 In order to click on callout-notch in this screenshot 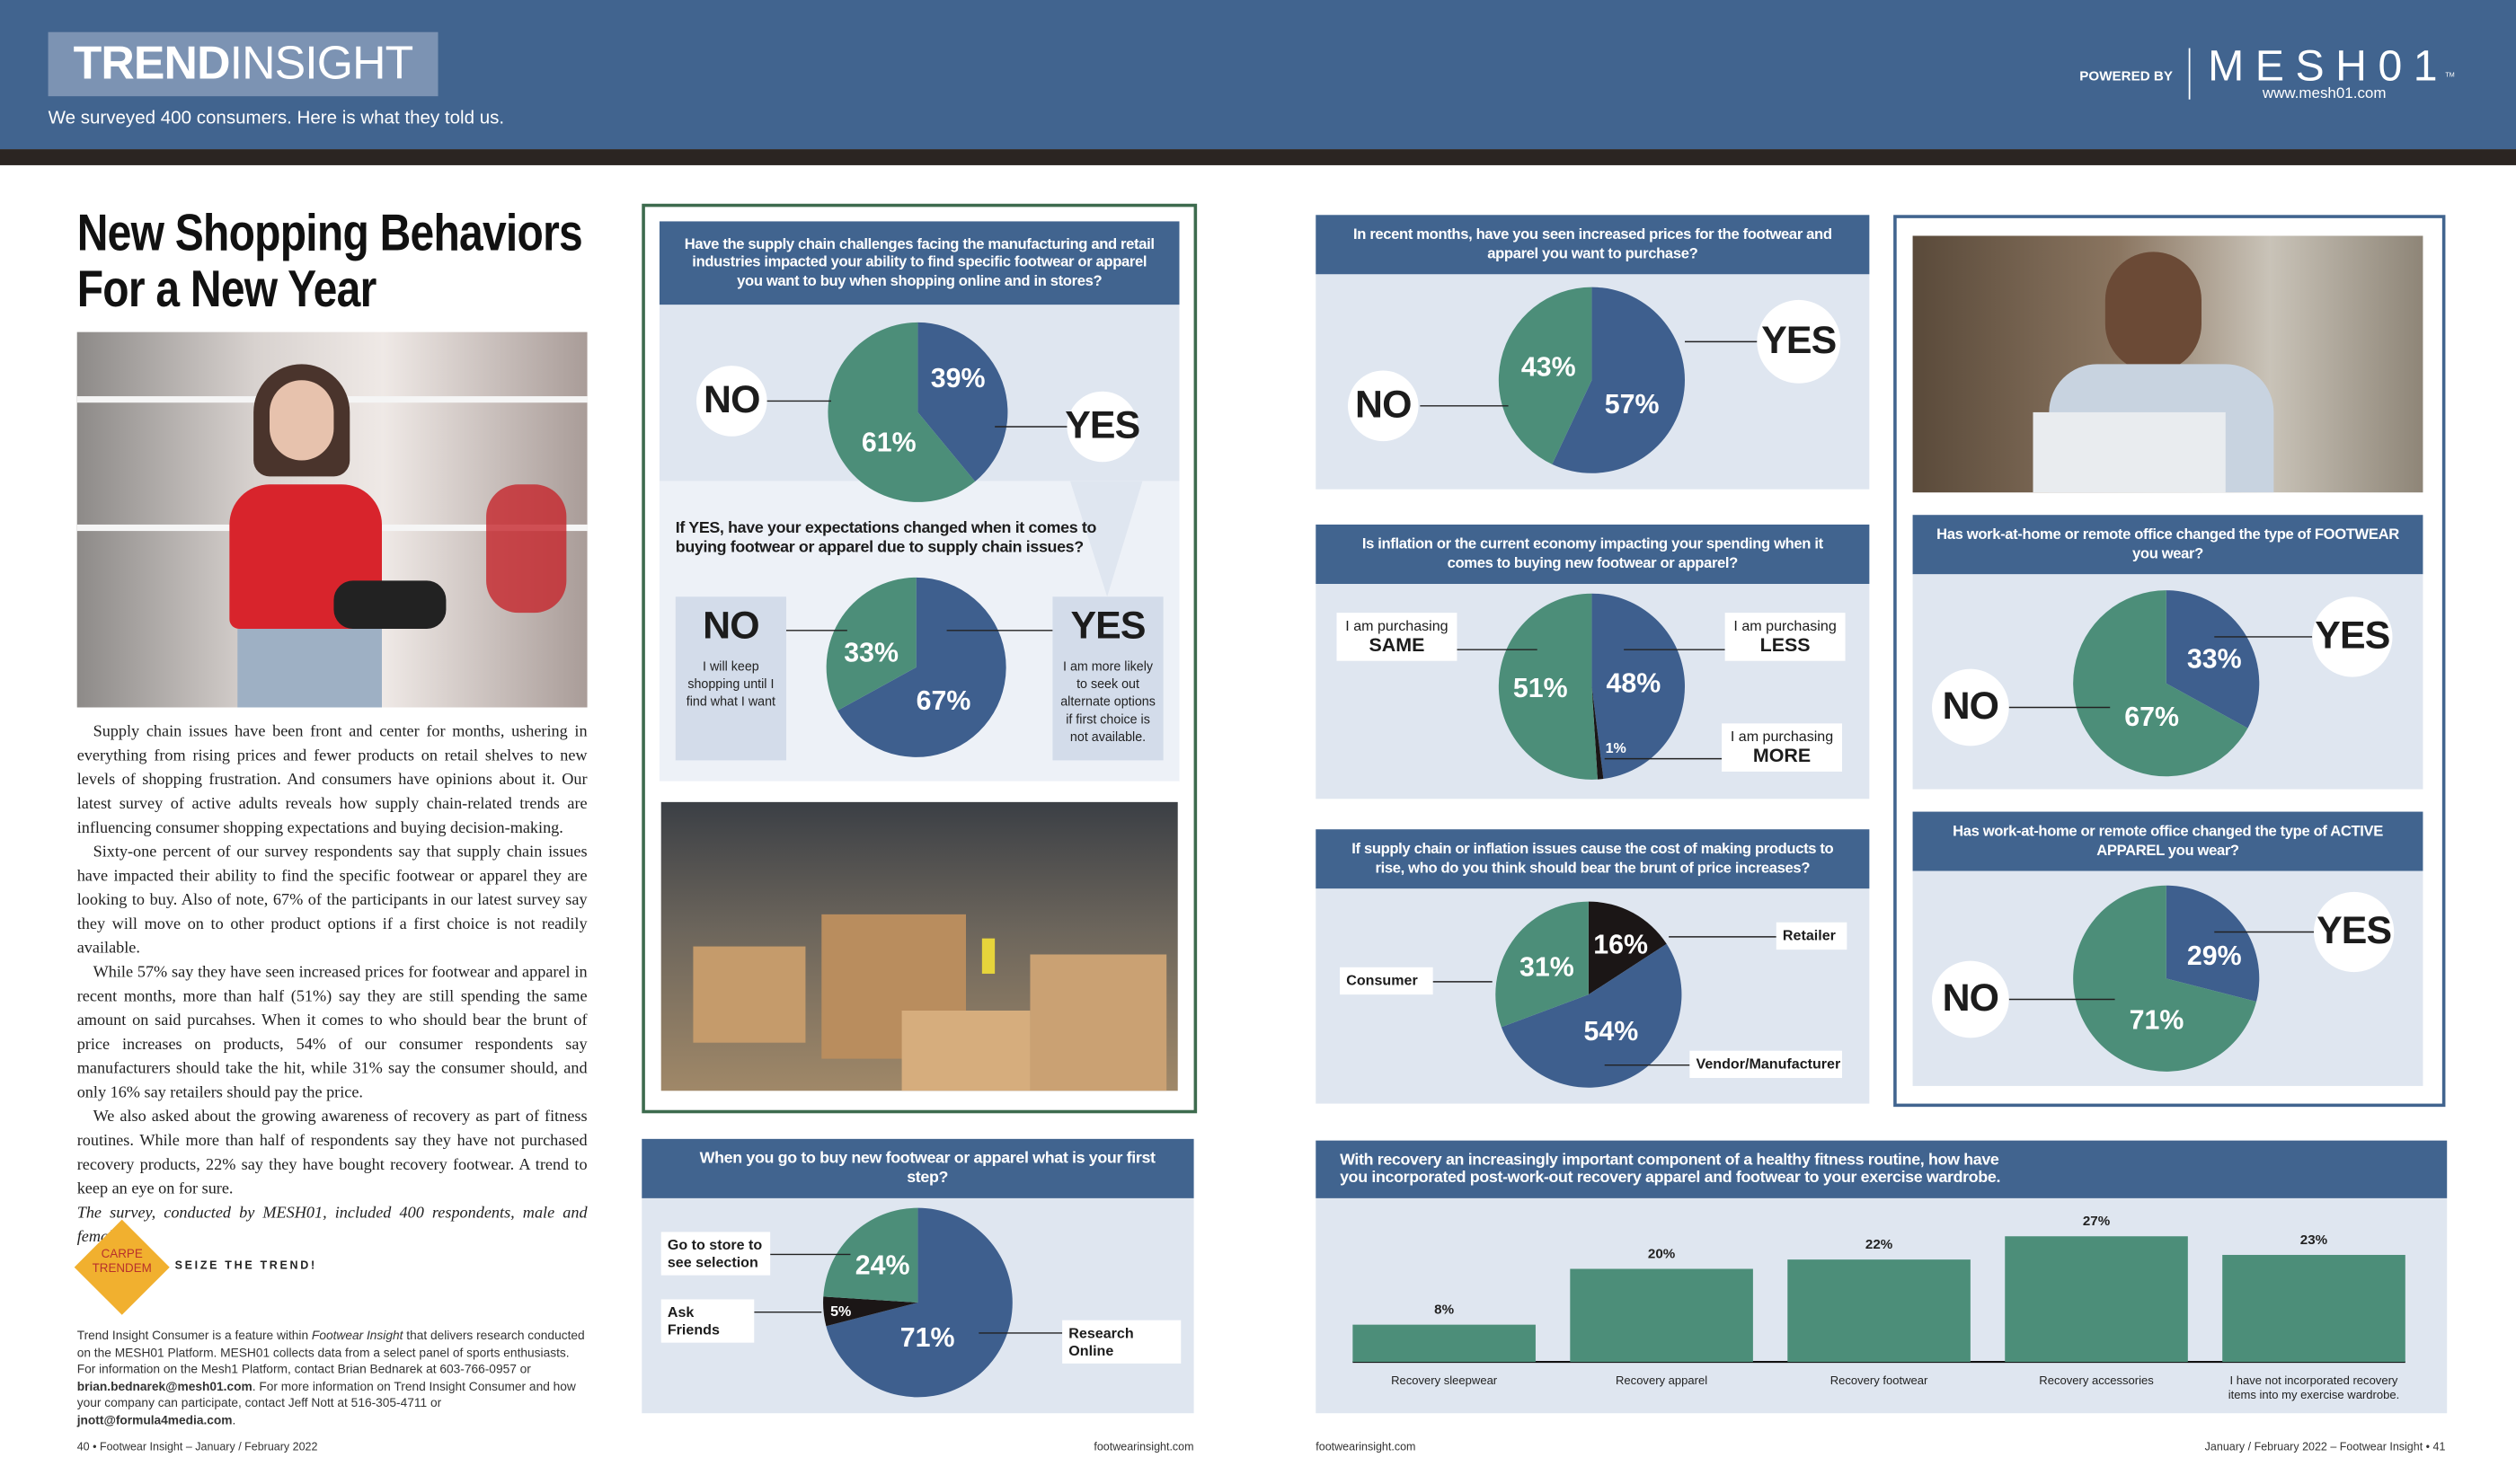, I will do `click(1106, 539)`.